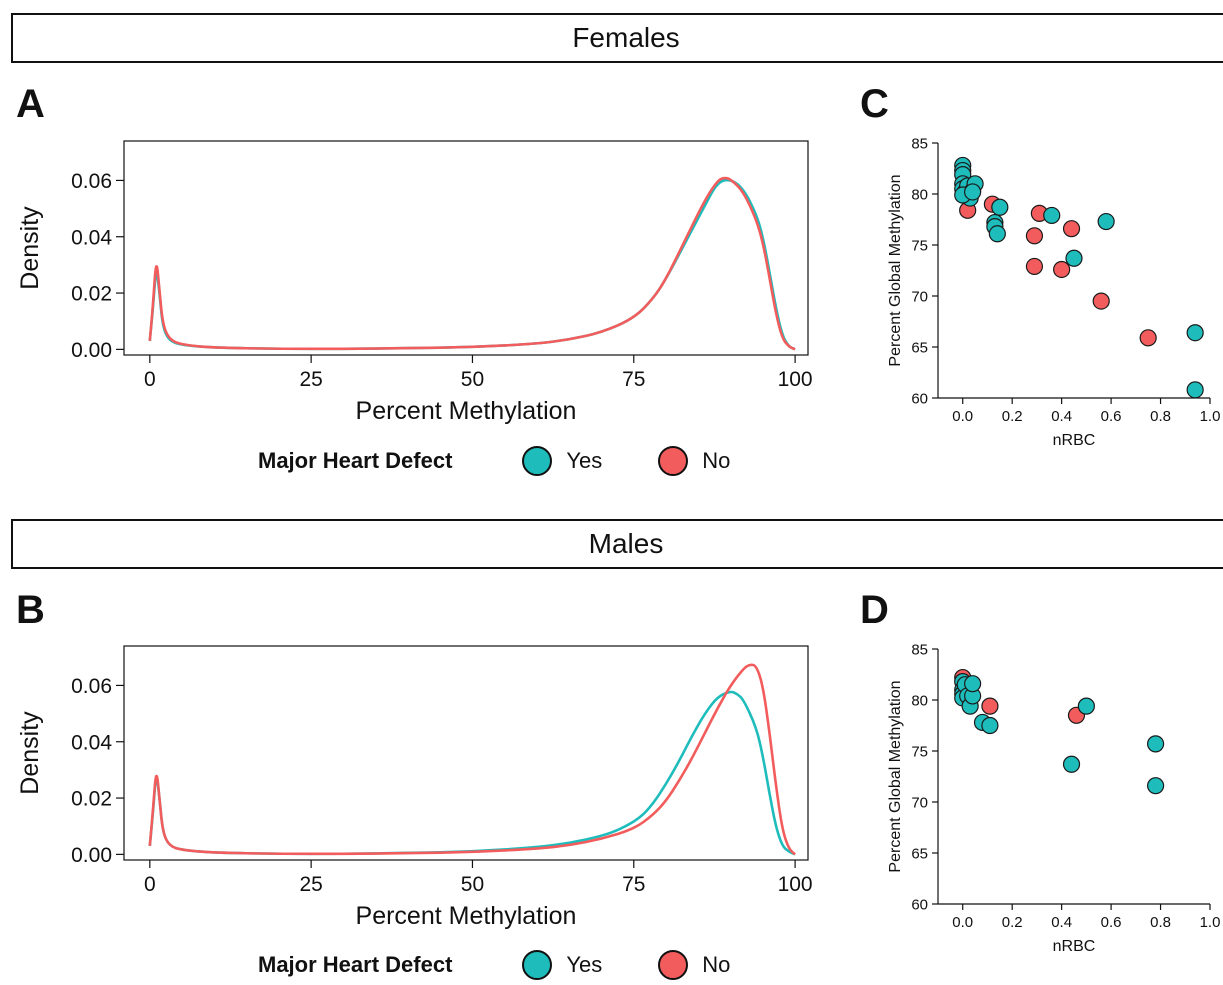 The width and height of the screenshot is (1223, 985). I want to click on legend-females: Major Heart Defect Yes No, so click(522, 461).